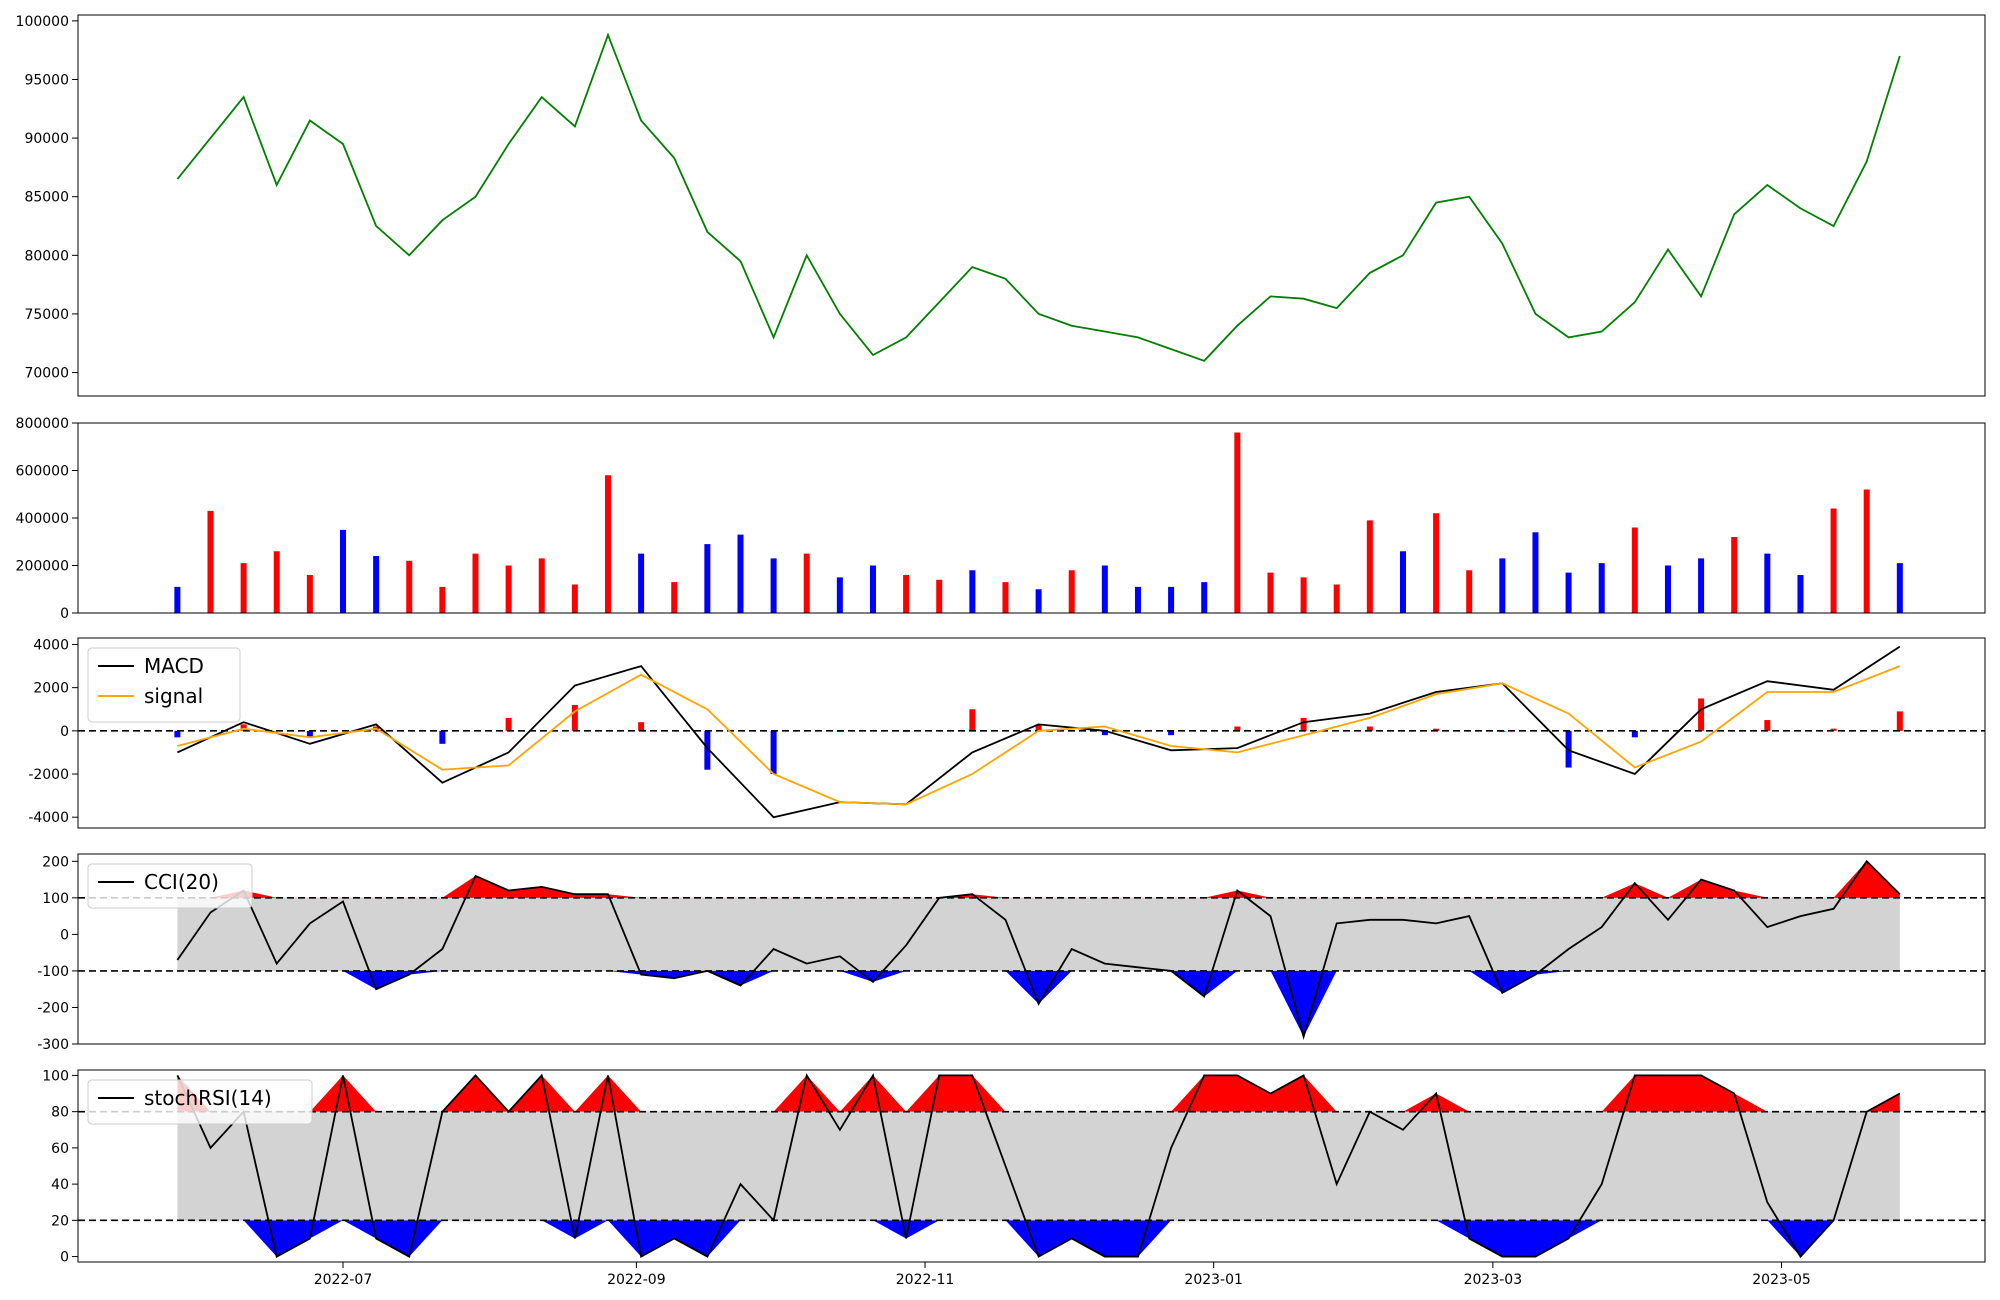 The image size is (2000, 1300). I want to click on x-tick-label: 2022-11, so click(925, 1280).